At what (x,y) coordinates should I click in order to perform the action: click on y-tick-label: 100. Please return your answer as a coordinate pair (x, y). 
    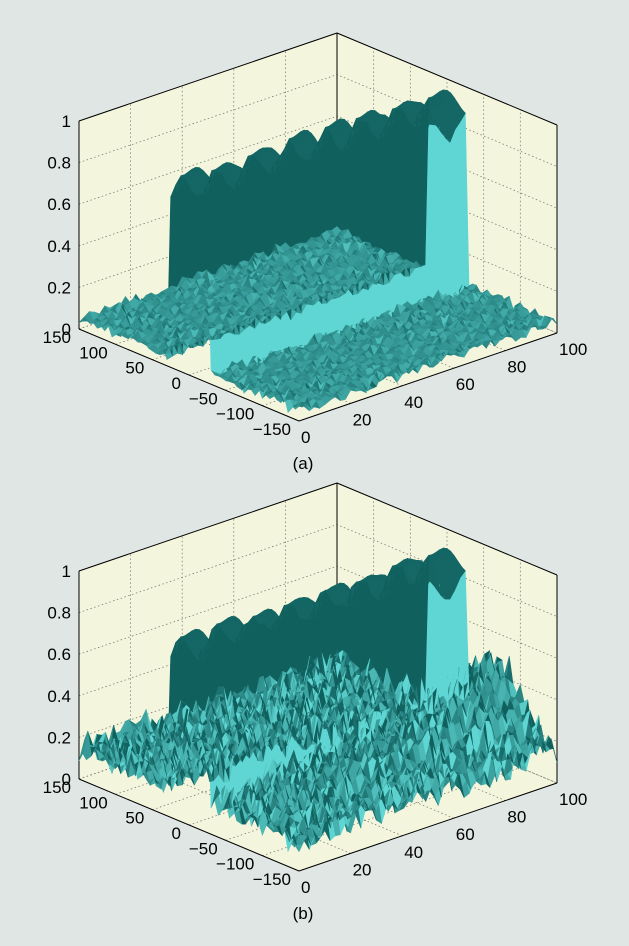
    Looking at the image, I should click on (93, 352).